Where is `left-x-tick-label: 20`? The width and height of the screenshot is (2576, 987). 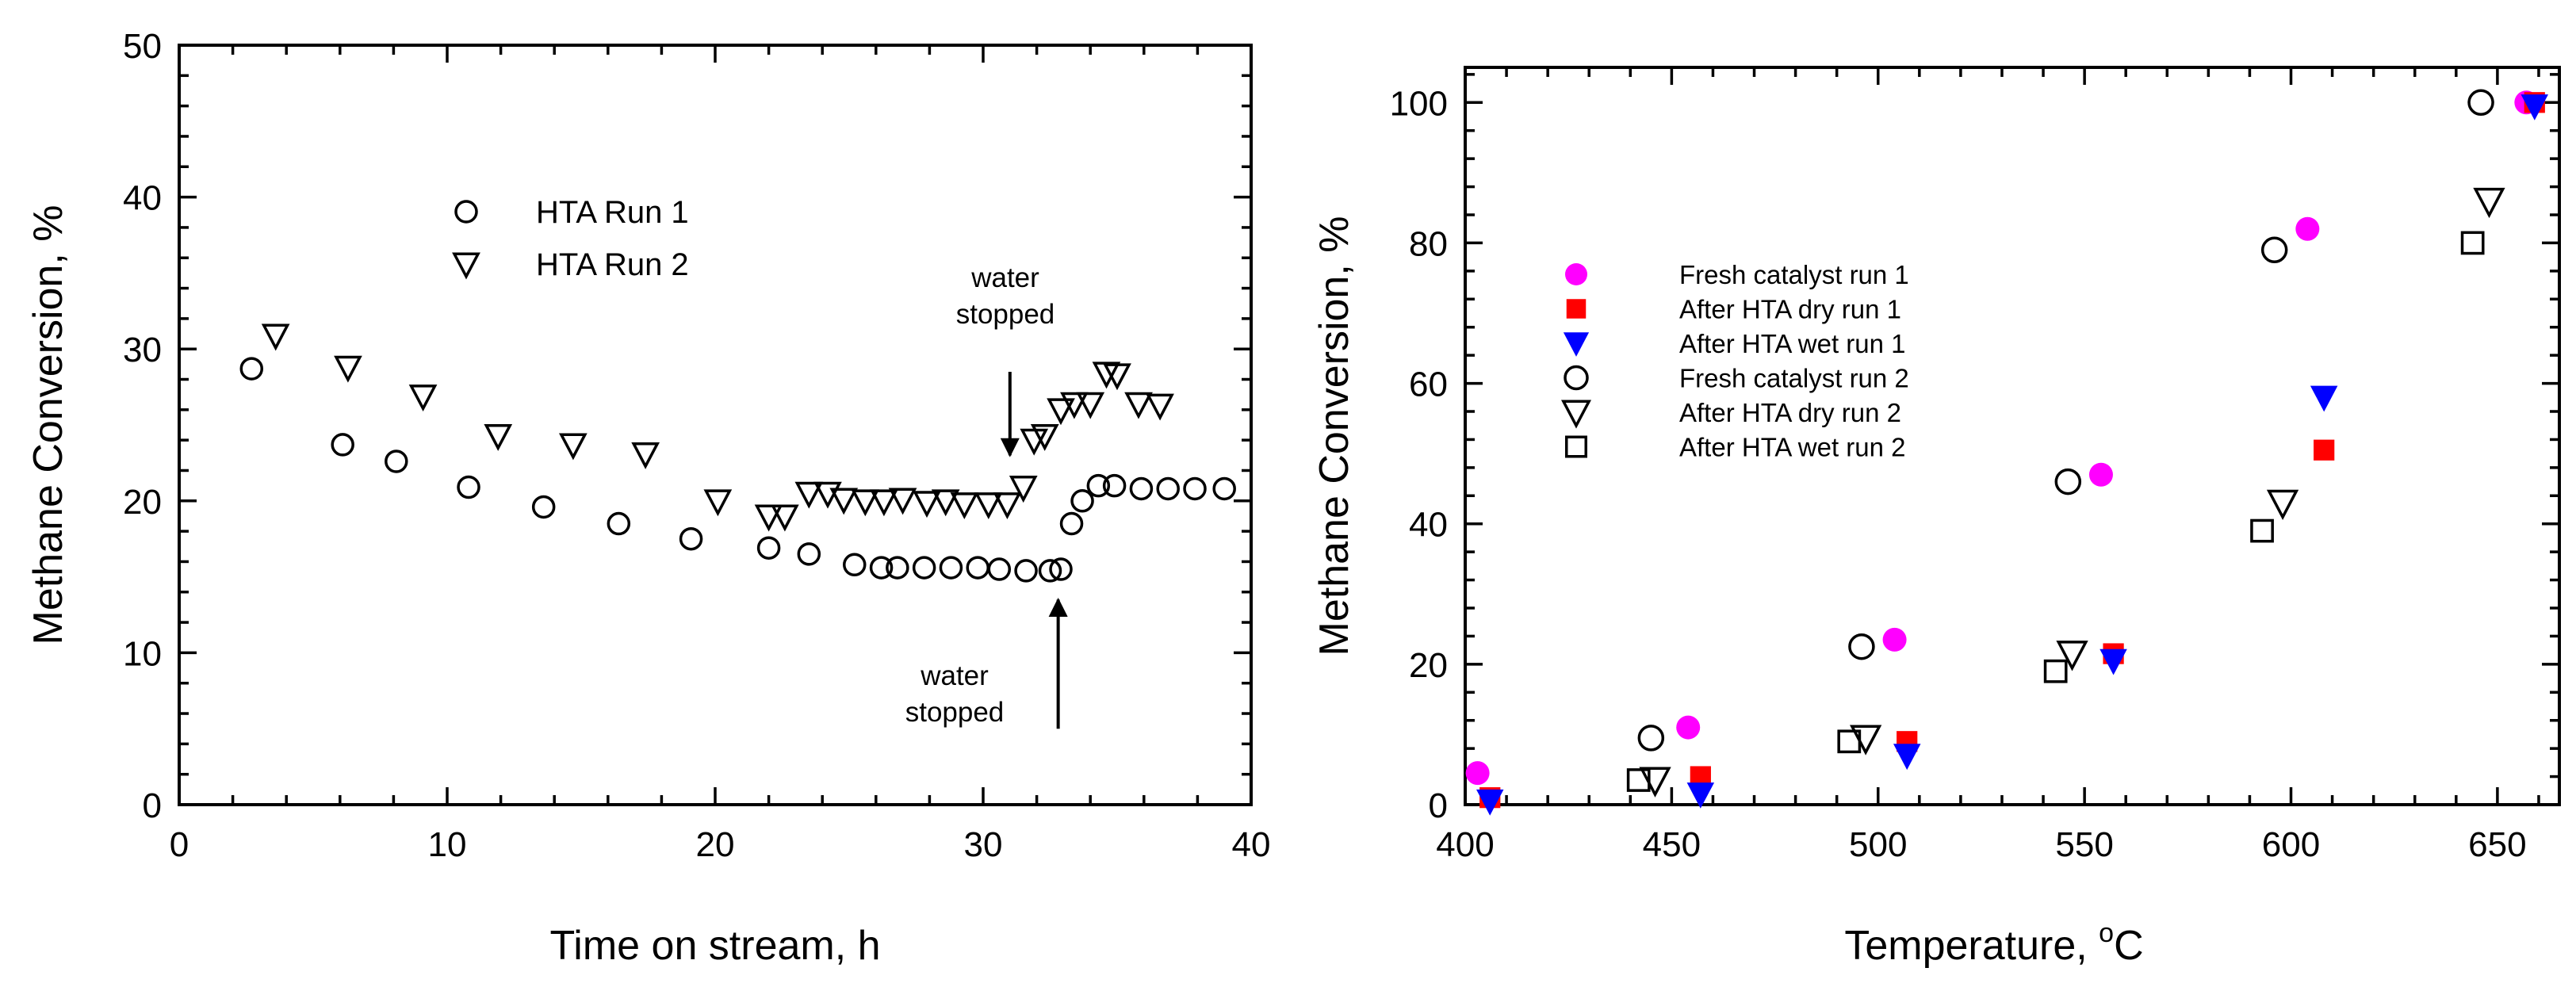 left-x-tick-label: 20 is located at coordinates (715, 845).